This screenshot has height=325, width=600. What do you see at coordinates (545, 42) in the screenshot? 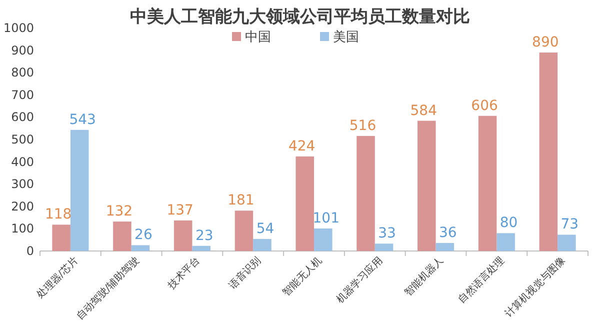
I see `data-label: 890` at bounding box center [545, 42].